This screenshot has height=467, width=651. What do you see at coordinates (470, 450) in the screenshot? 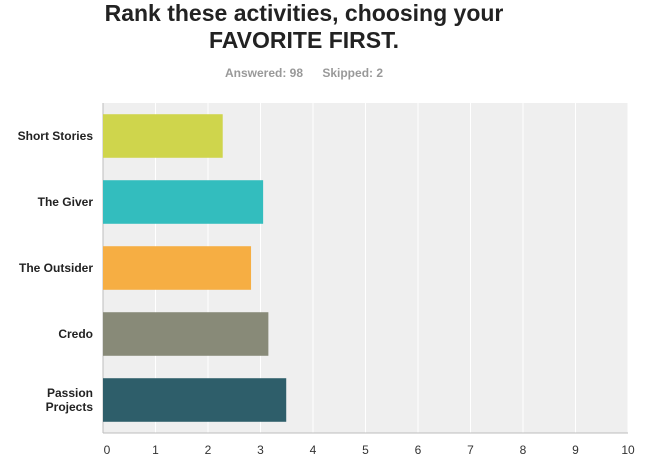
I see `x-tick-label: 7` at bounding box center [470, 450].